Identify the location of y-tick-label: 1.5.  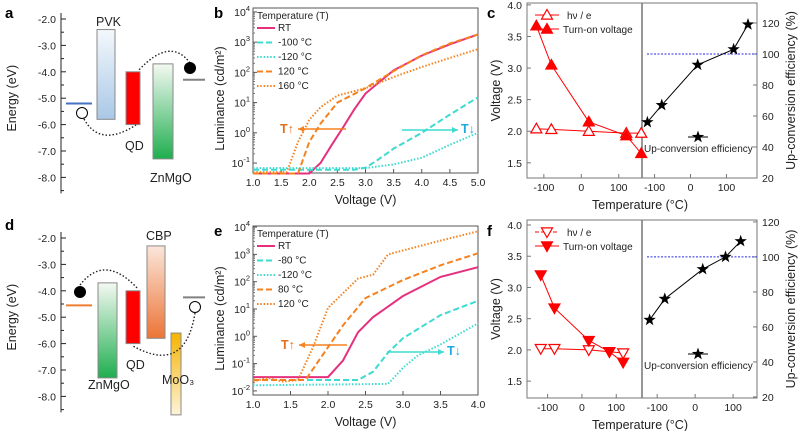
(514, 382).